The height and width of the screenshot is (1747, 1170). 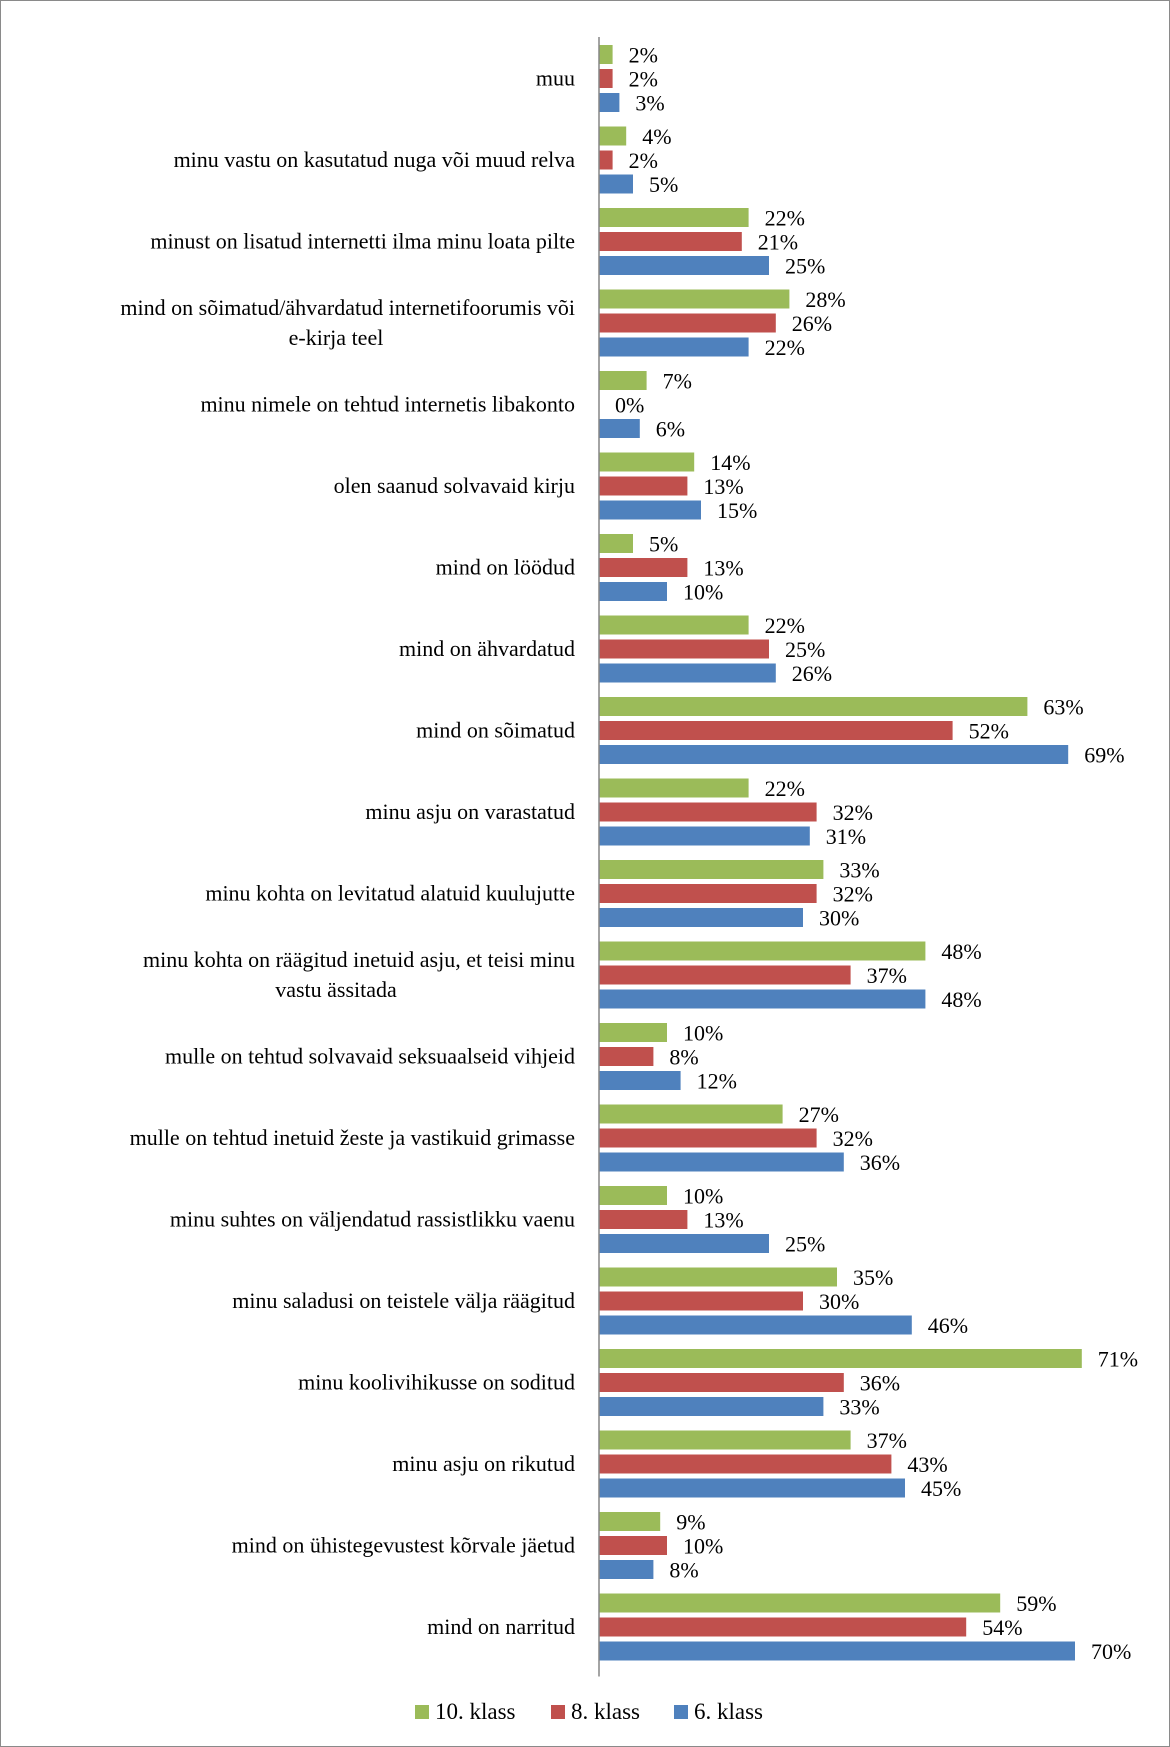 I want to click on value-label: 70%, so click(x=1111, y=1651).